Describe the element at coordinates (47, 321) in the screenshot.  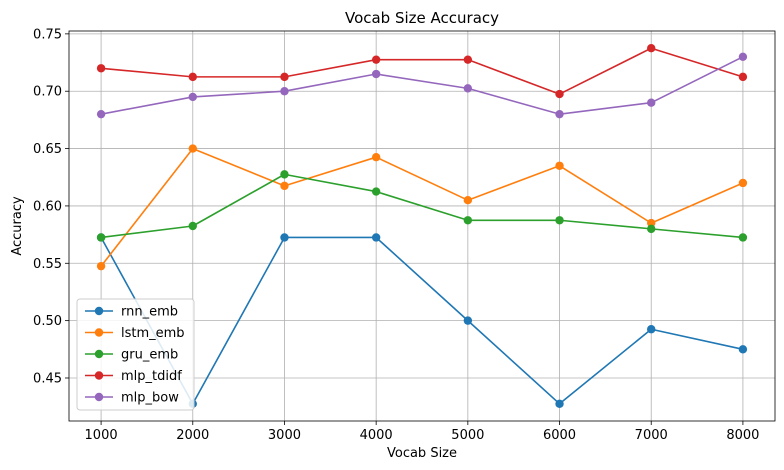
I see `y-tick-label: 0.50` at that location.